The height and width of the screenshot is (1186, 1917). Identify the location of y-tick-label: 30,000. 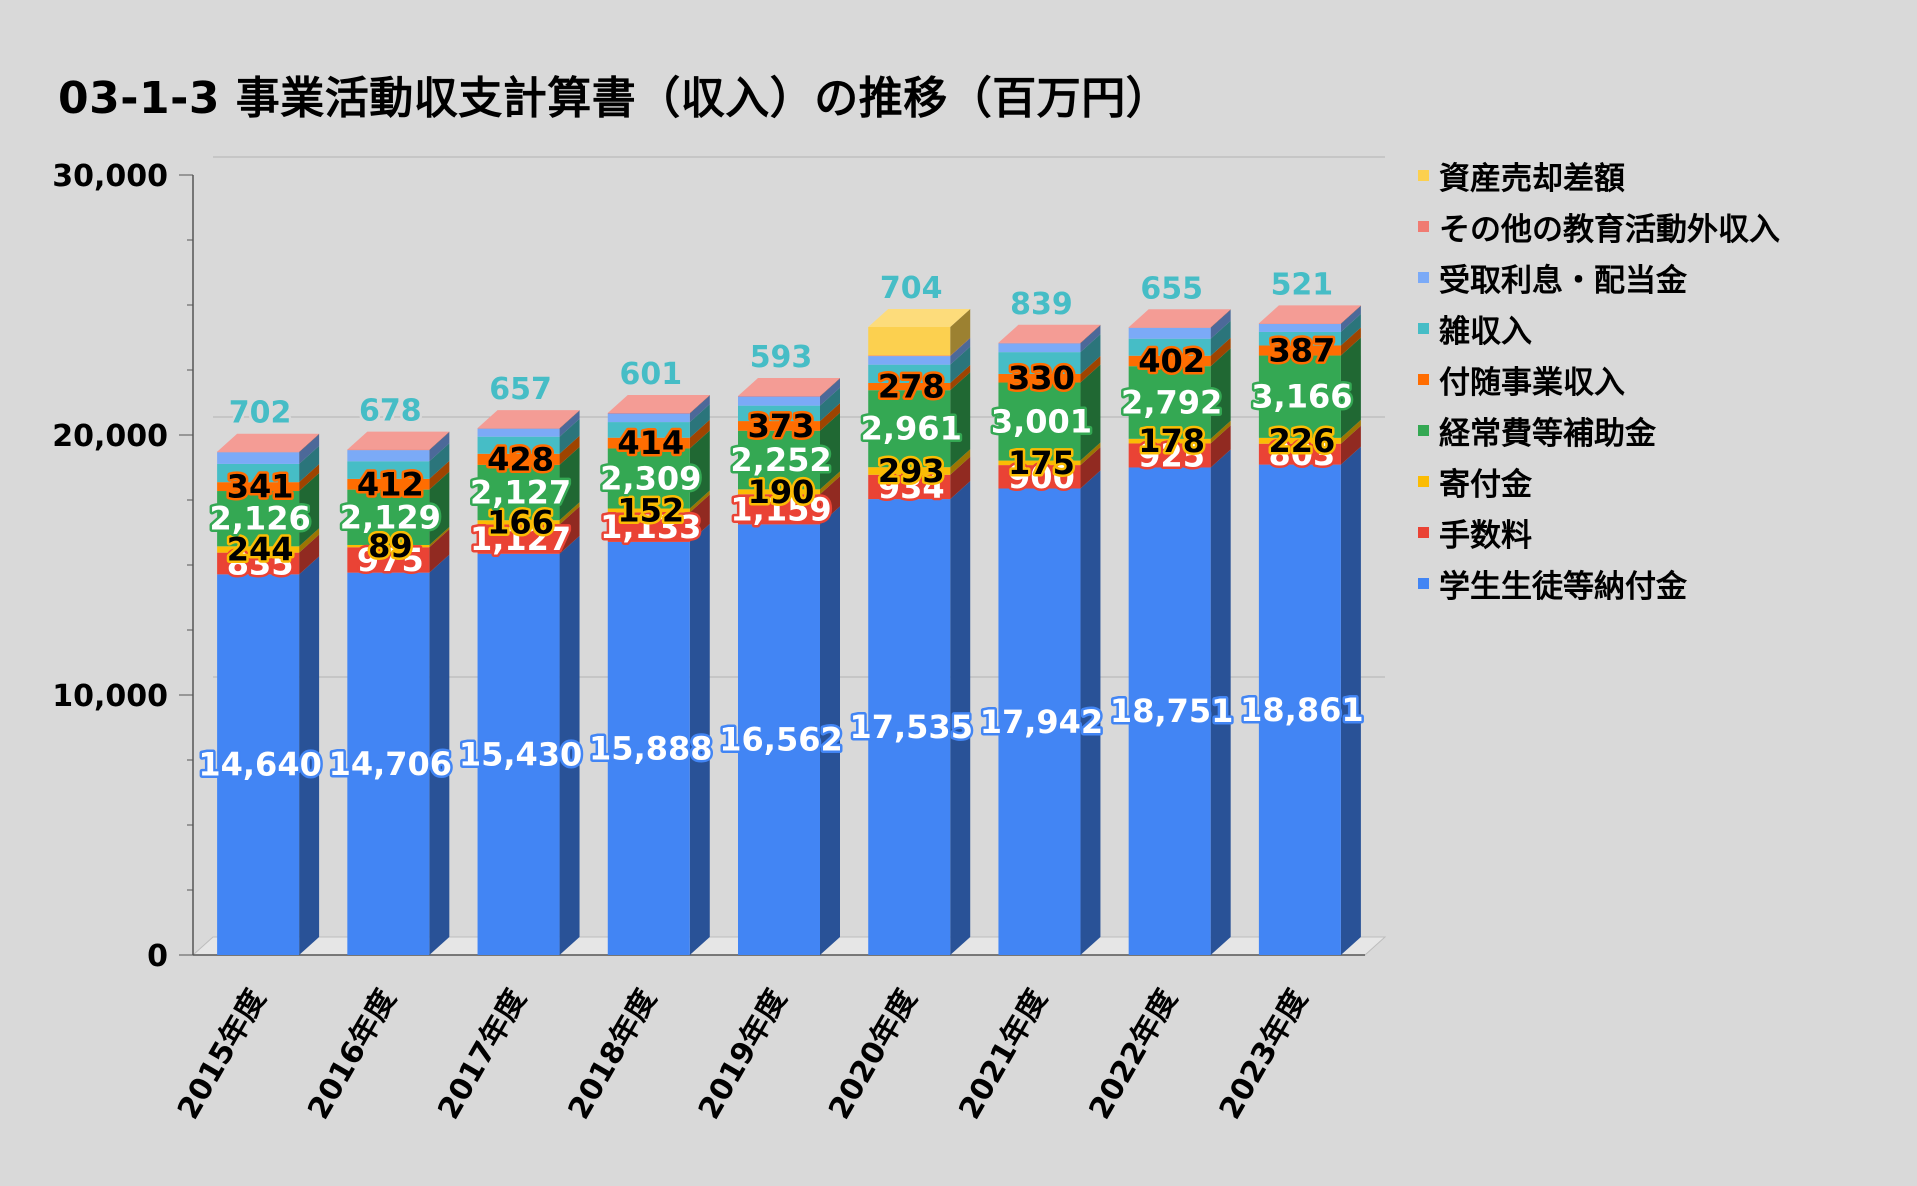
(110, 176).